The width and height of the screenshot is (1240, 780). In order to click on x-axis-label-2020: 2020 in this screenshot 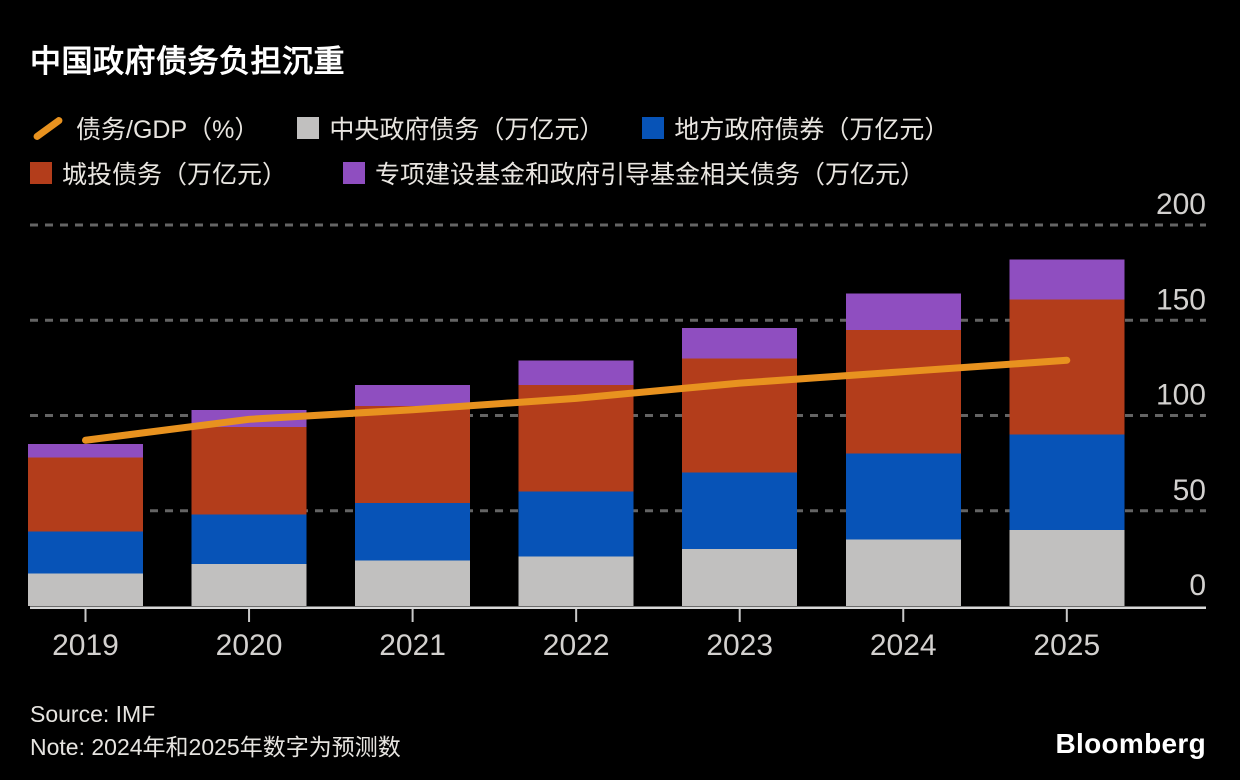, I will do `click(249, 645)`.